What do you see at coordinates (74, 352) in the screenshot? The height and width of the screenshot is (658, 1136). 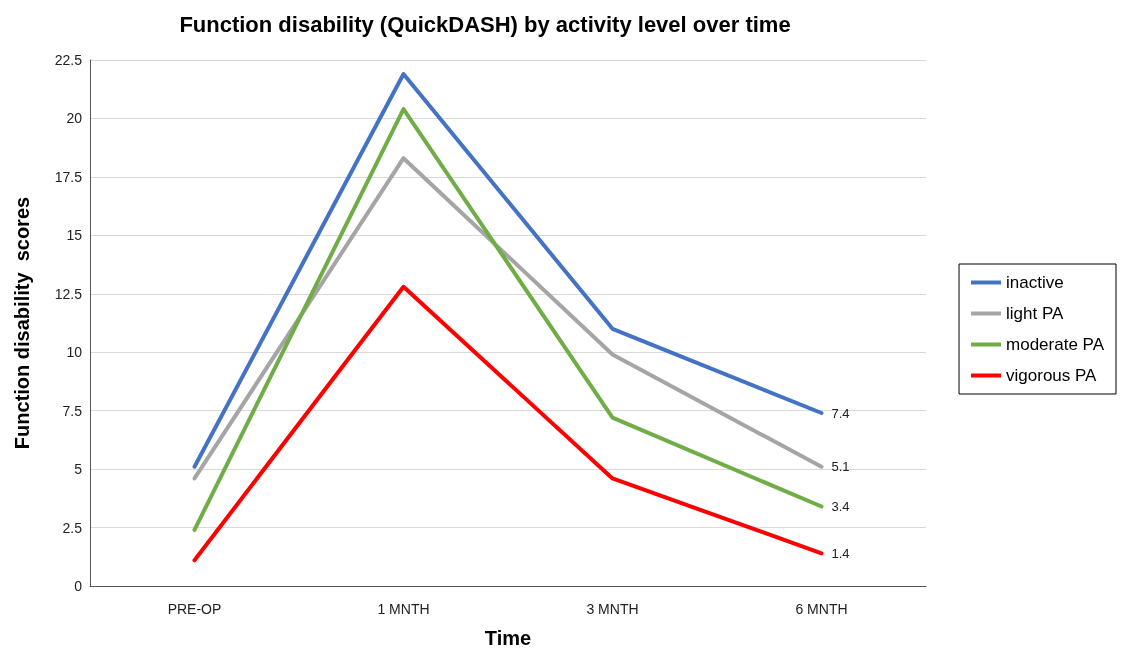 I see `y-tick-label: 10` at bounding box center [74, 352].